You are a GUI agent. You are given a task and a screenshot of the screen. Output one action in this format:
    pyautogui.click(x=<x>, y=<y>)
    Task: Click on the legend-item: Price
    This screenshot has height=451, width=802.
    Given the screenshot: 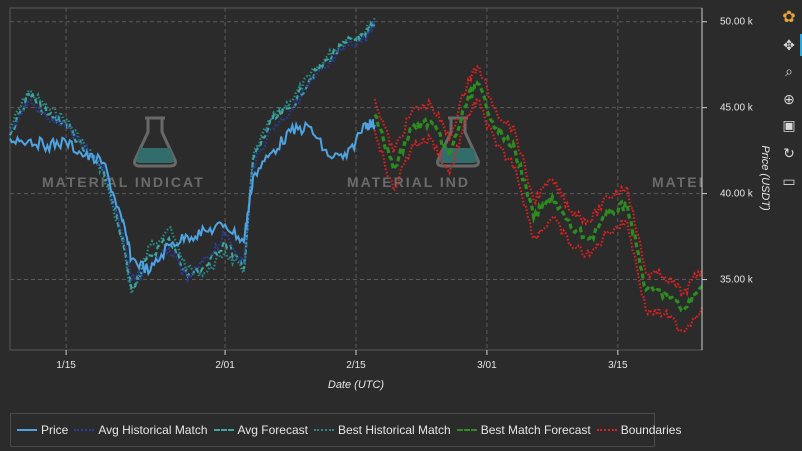 What is the action you would take?
    pyautogui.click(x=42, y=430)
    